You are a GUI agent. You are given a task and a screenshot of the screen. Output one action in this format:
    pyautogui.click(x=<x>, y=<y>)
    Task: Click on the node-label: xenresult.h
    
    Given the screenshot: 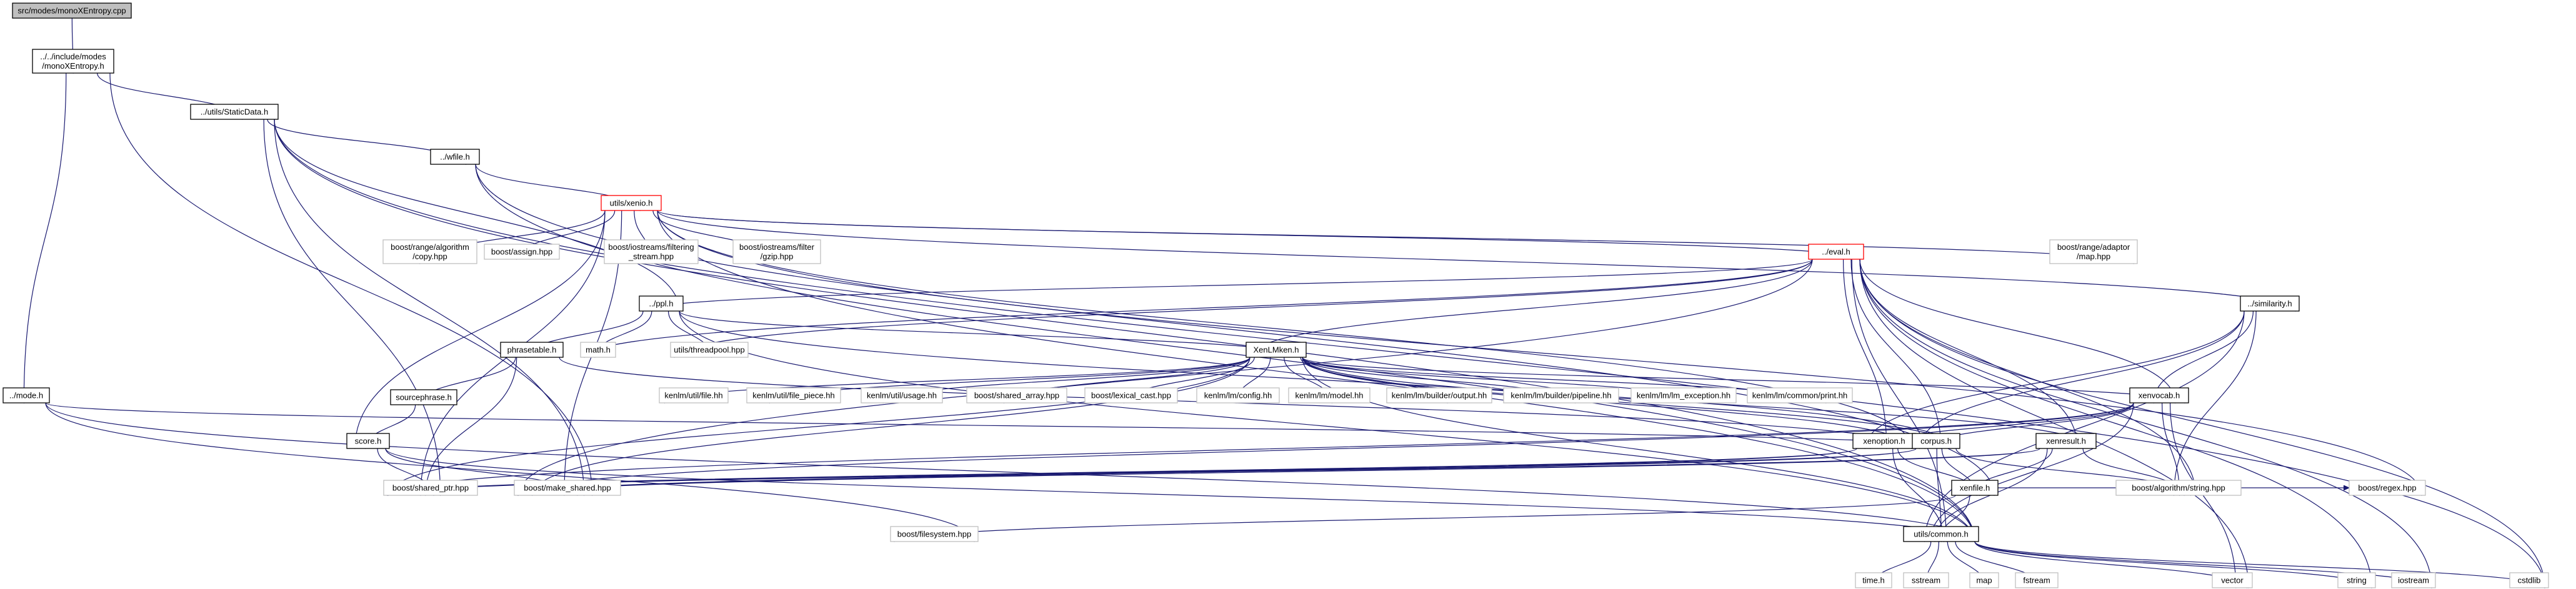 What is the action you would take?
    pyautogui.click(x=2066, y=441)
    